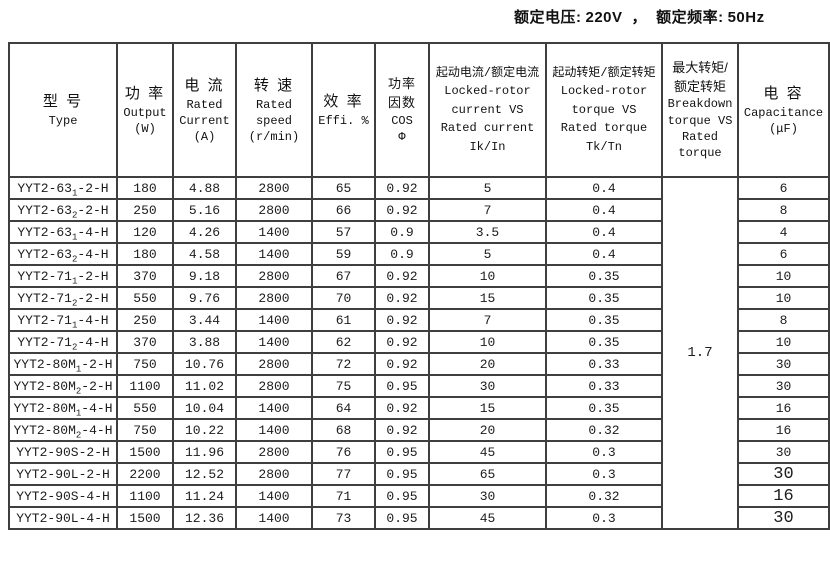 The width and height of the screenshot is (830, 572). I want to click on col-header-capacitance: 电 容 Capacitance (μF), so click(783, 110).